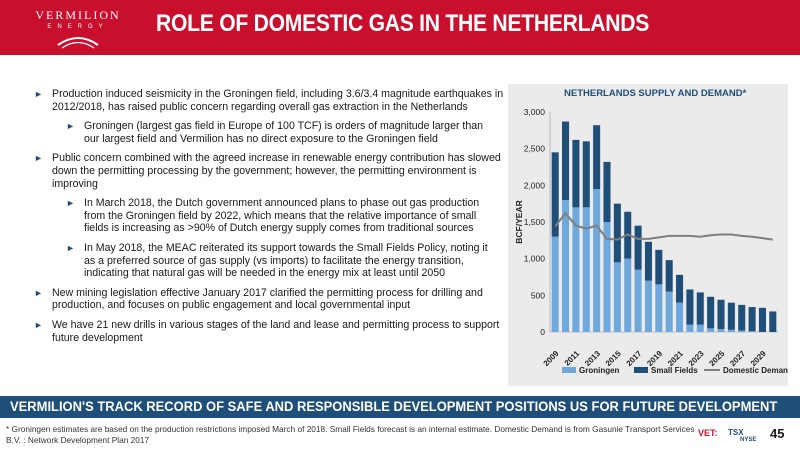 This screenshot has width=800, height=450. I want to click on logo-name: VERMILION, so click(78, 15).